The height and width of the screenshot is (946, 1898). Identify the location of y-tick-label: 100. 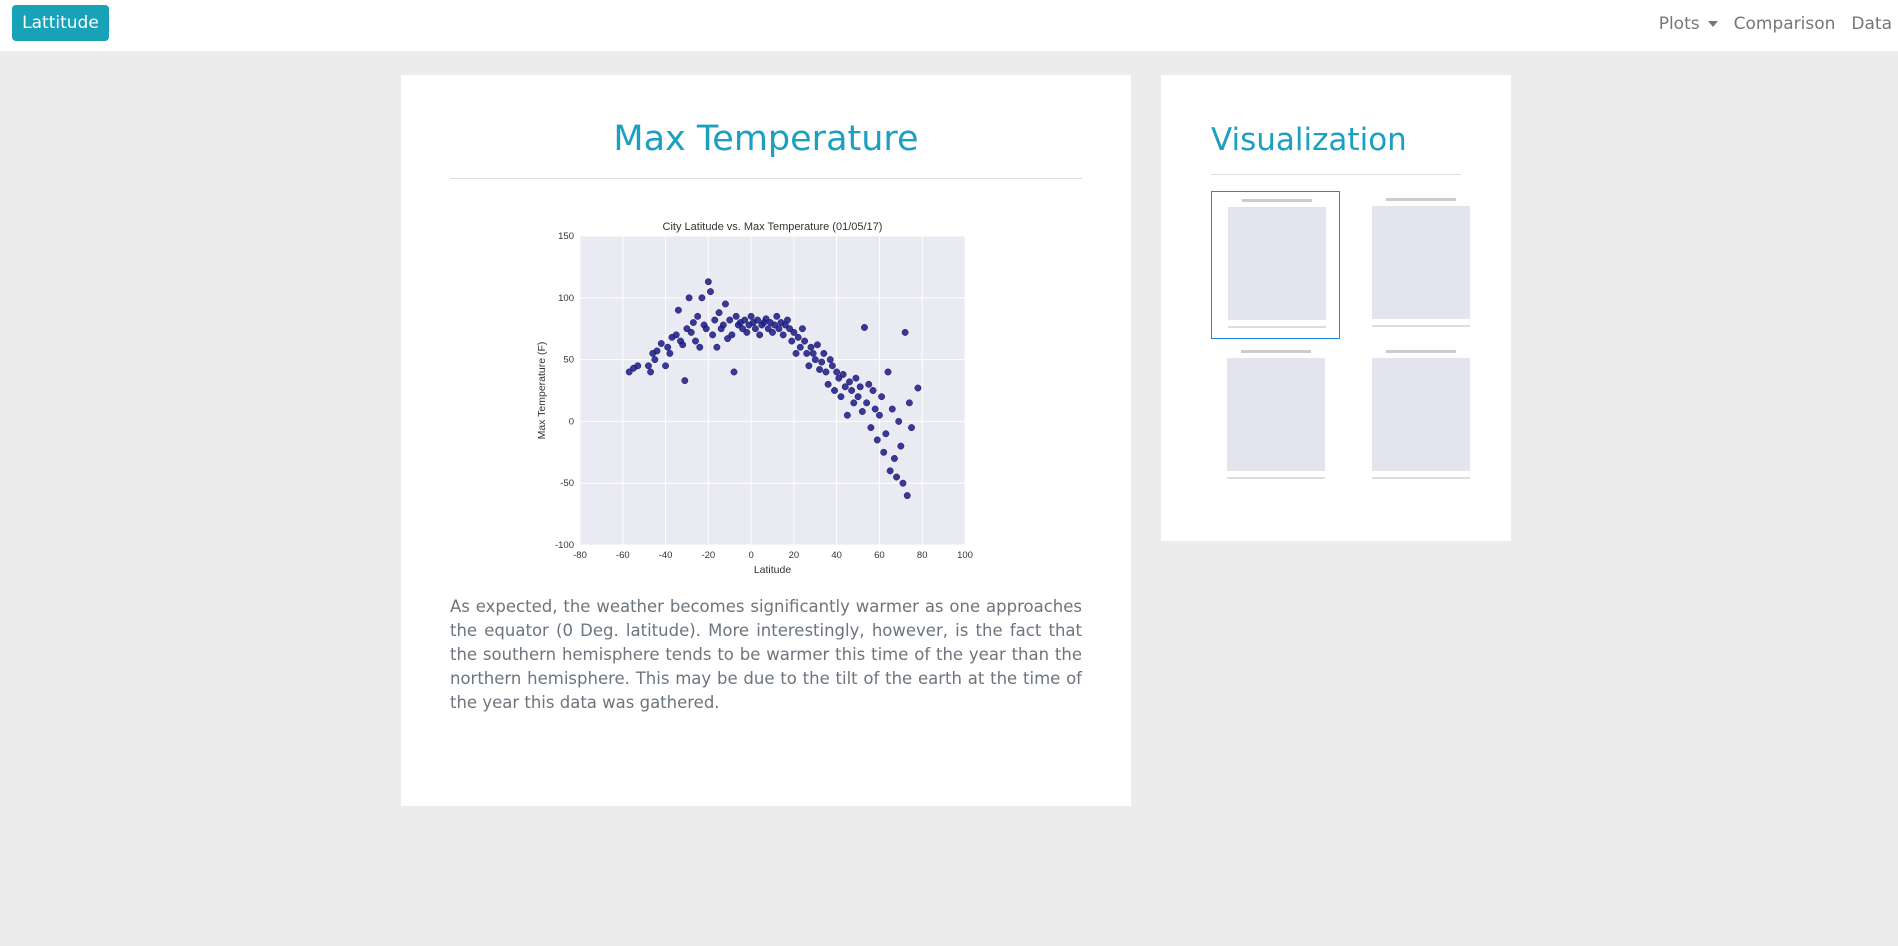
(566, 298).